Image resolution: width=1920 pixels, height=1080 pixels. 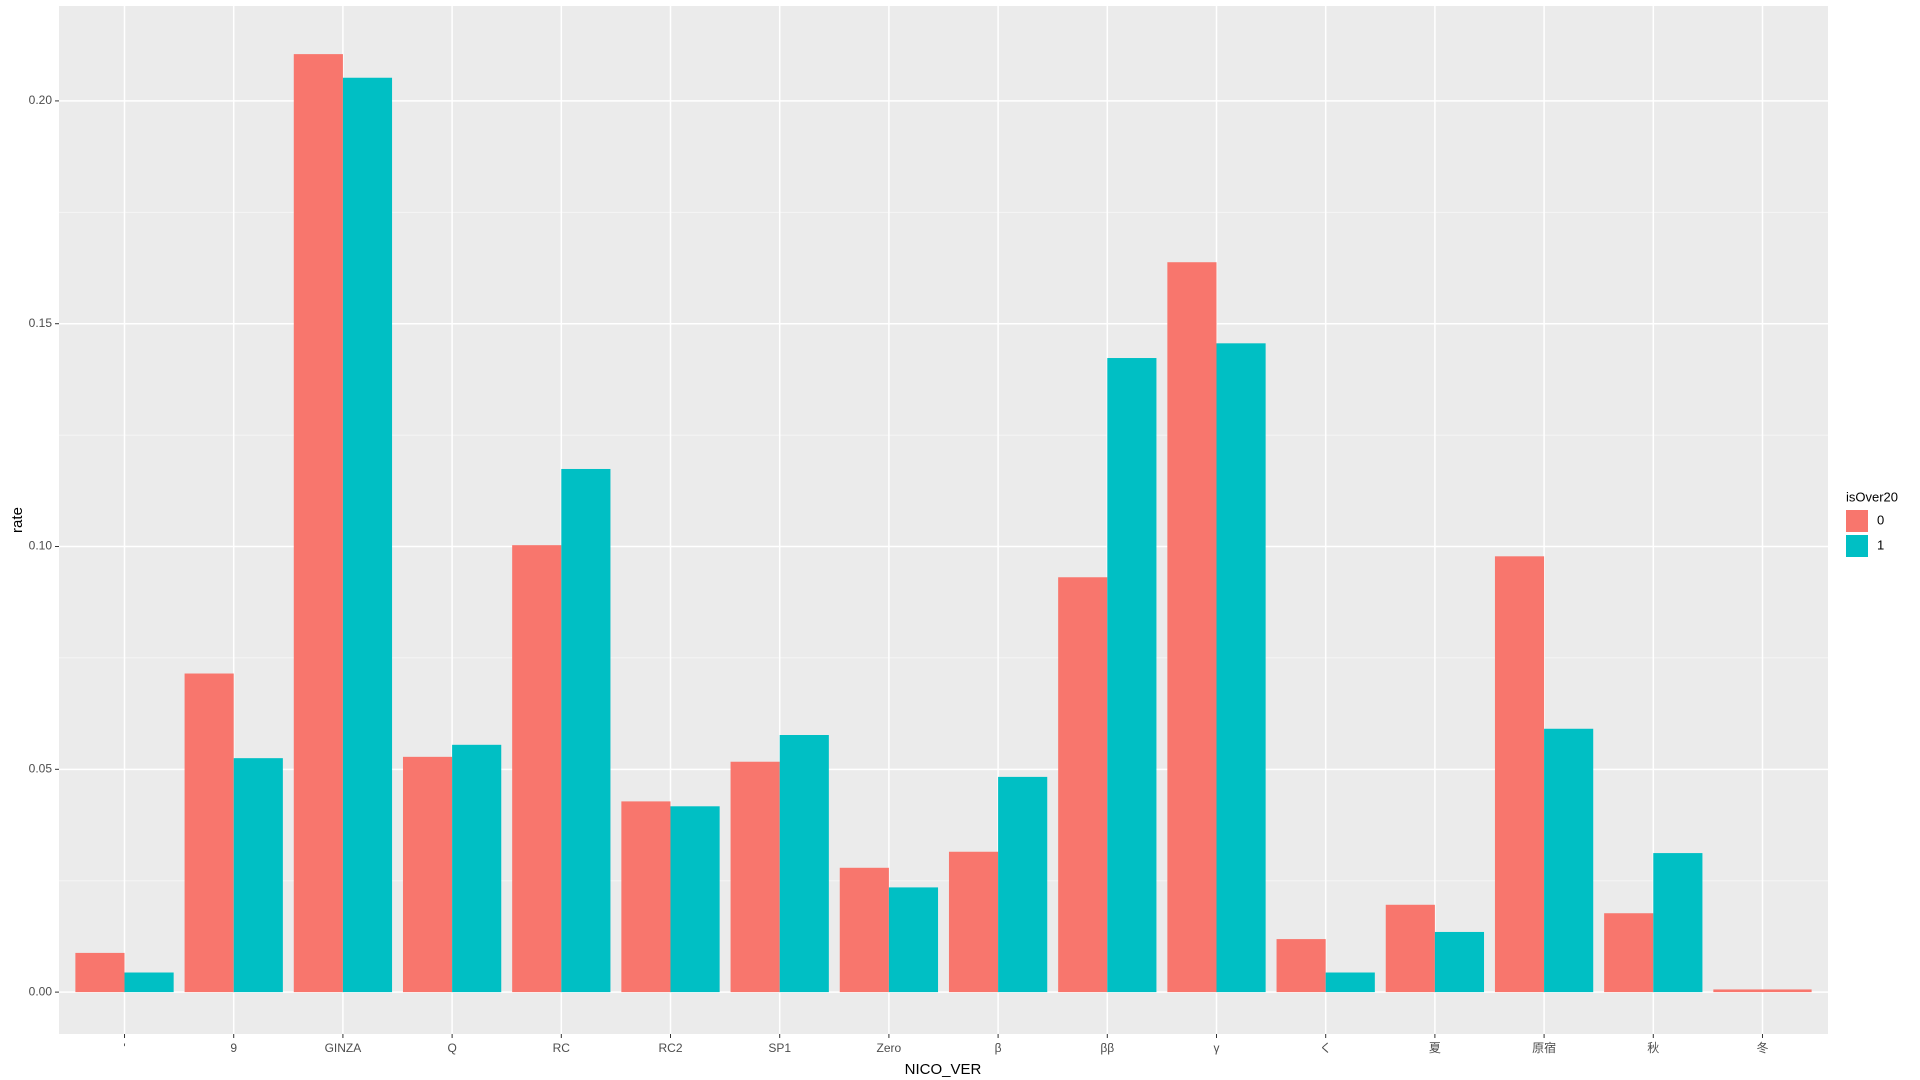 What do you see at coordinates (1880, 544) in the screenshot?
I see `legend-label: 1` at bounding box center [1880, 544].